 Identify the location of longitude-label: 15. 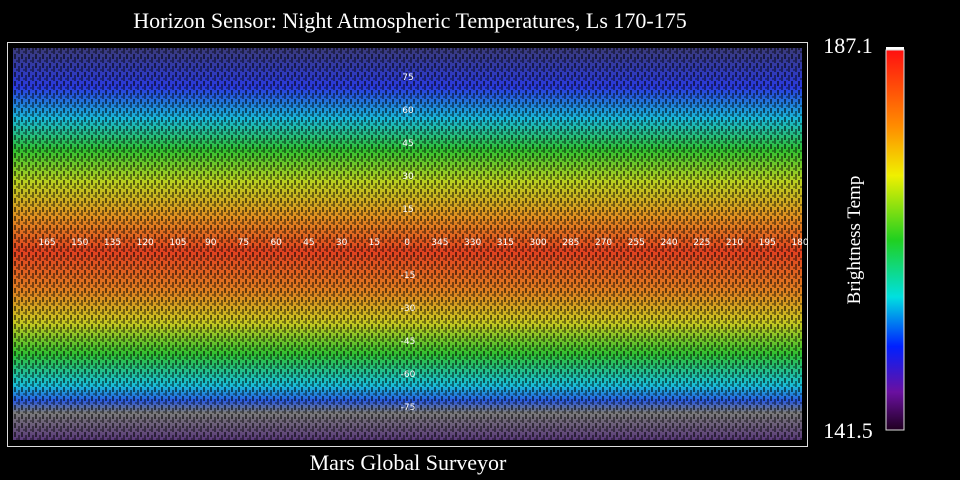
(374, 243).